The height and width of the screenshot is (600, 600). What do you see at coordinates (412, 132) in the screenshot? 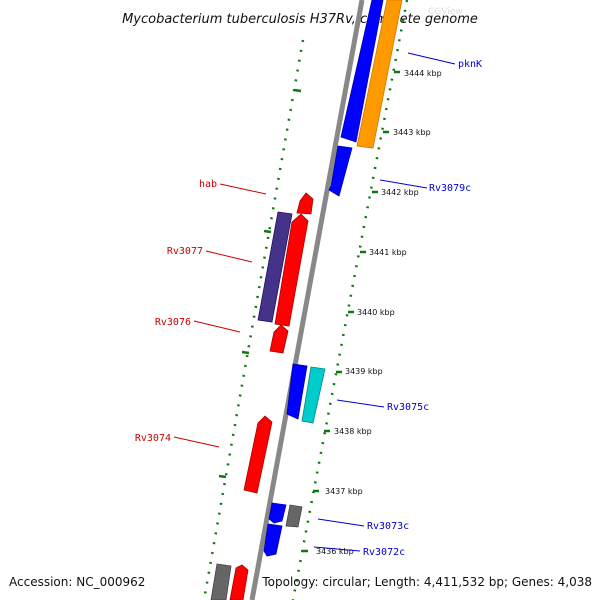
I see `kbp-label-3443: 3443 kbp` at bounding box center [412, 132].